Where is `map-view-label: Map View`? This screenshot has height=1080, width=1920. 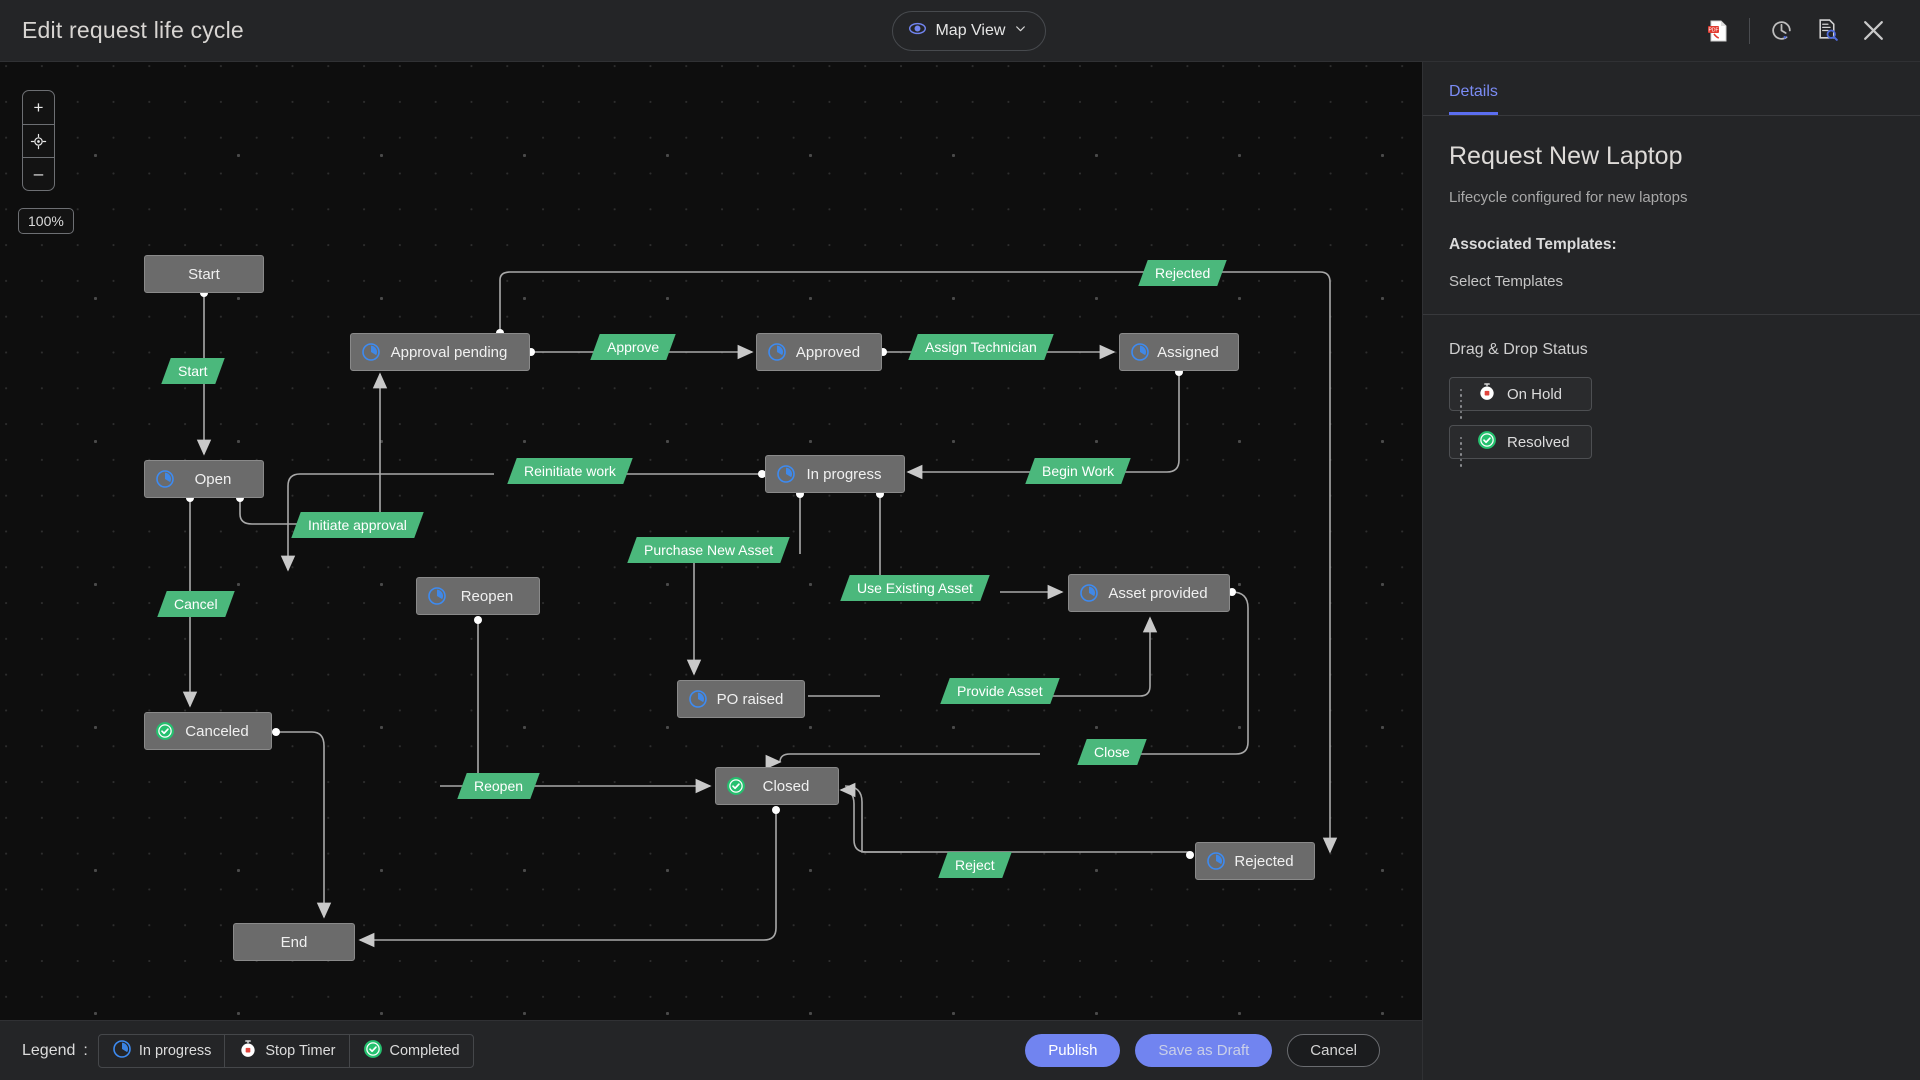
map-view-label: Map View is located at coordinates (970, 30).